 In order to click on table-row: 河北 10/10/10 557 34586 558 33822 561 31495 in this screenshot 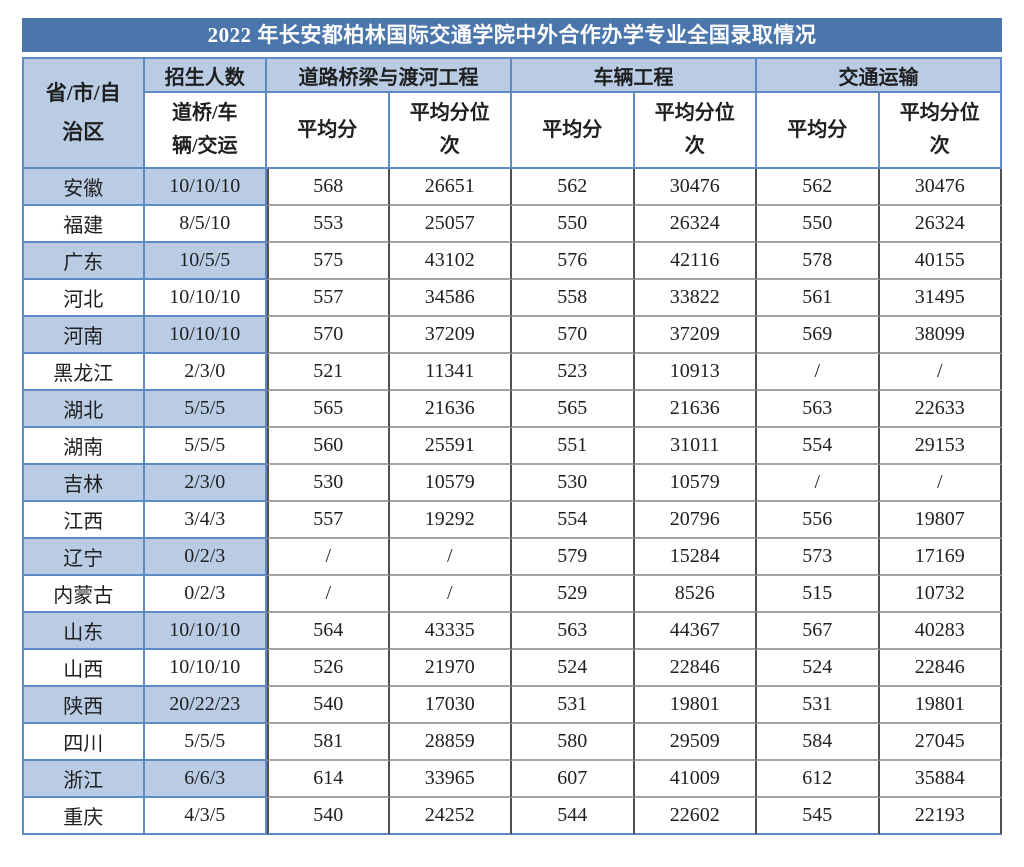, I will do `click(512, 298)`.